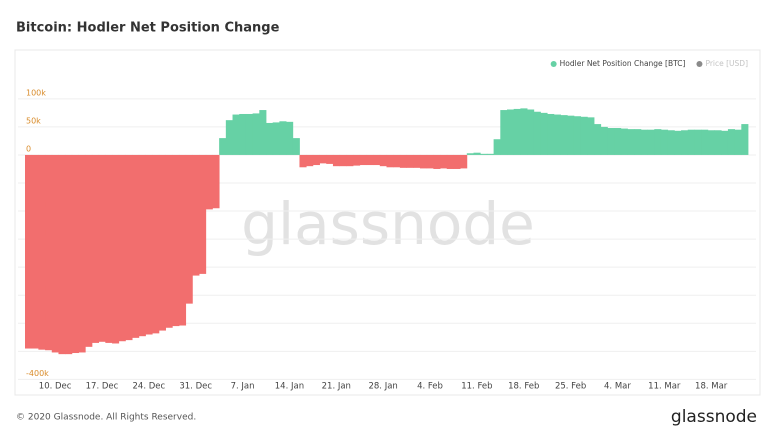  I want to click on legend-label: Price [USD], so click(726, 63).